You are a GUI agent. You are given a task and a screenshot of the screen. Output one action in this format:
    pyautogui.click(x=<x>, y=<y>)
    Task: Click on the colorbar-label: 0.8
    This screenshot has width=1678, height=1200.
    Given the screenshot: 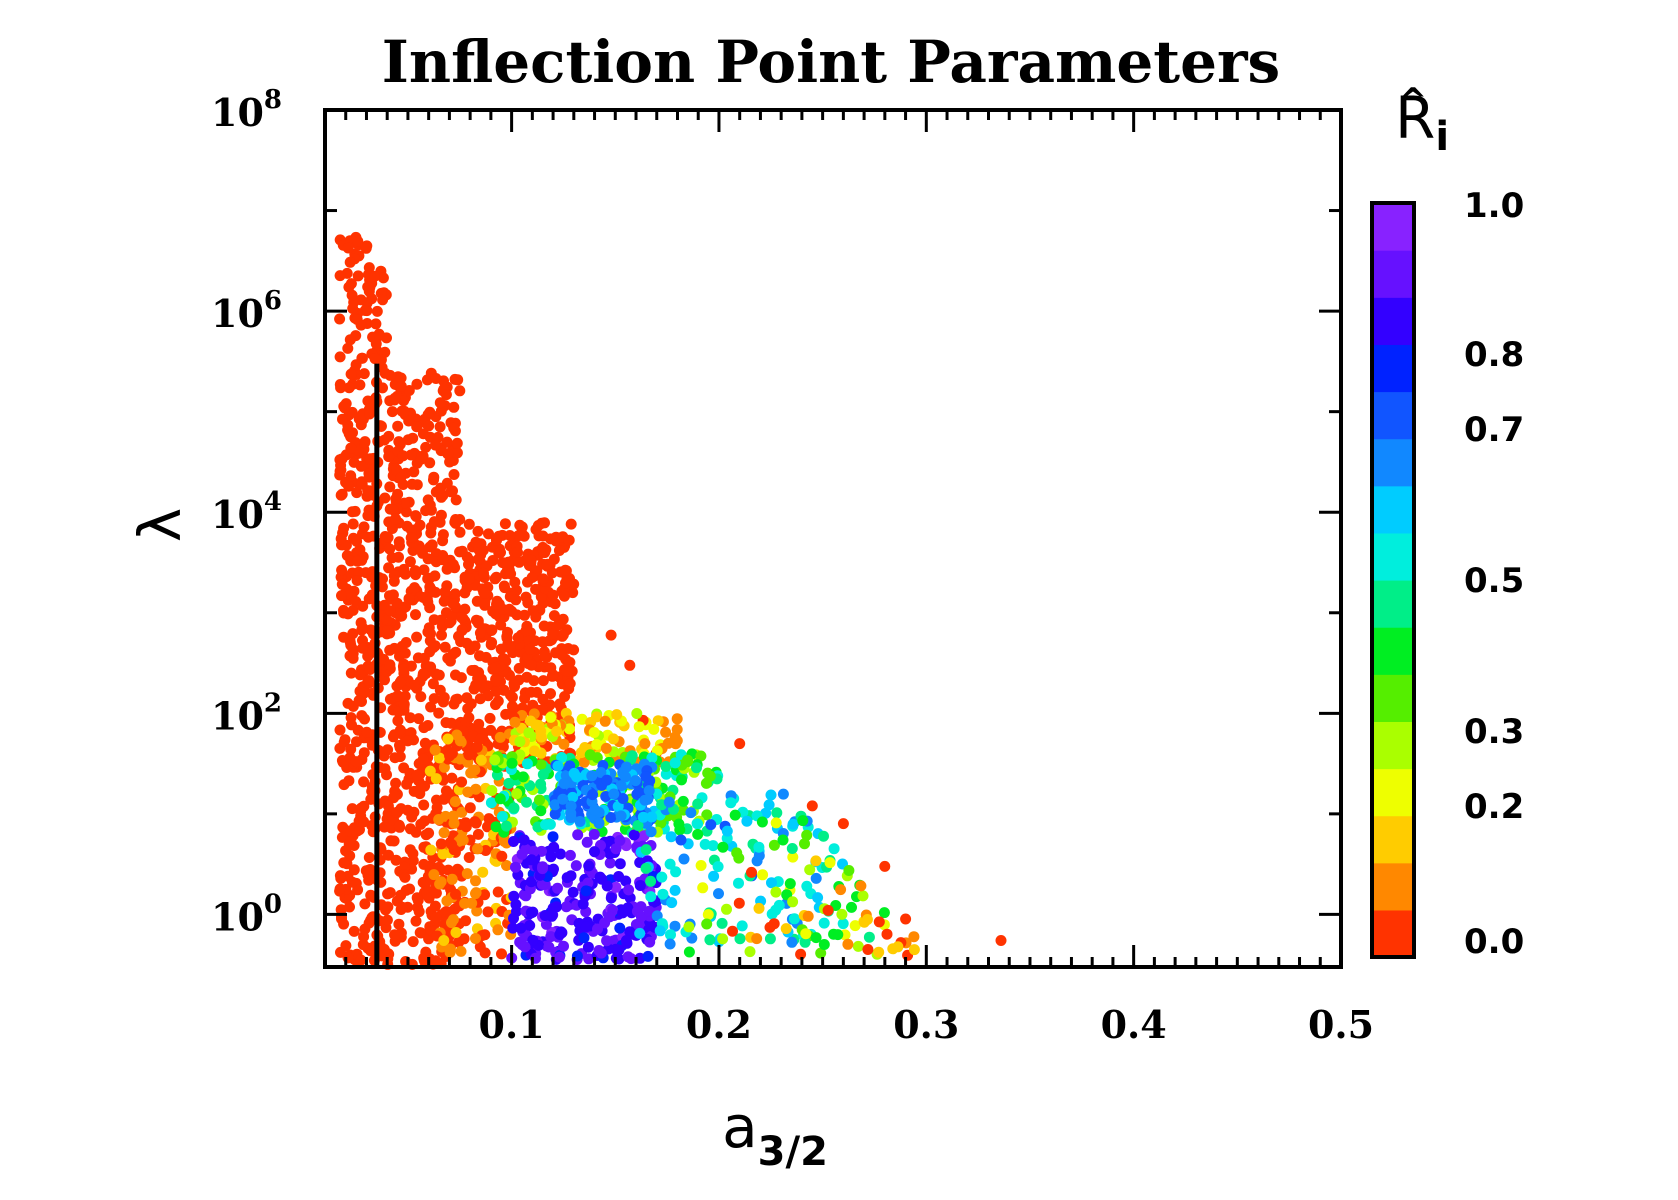 What is the action you would take?
    pyautogui.click(x=1494, y=355)
    